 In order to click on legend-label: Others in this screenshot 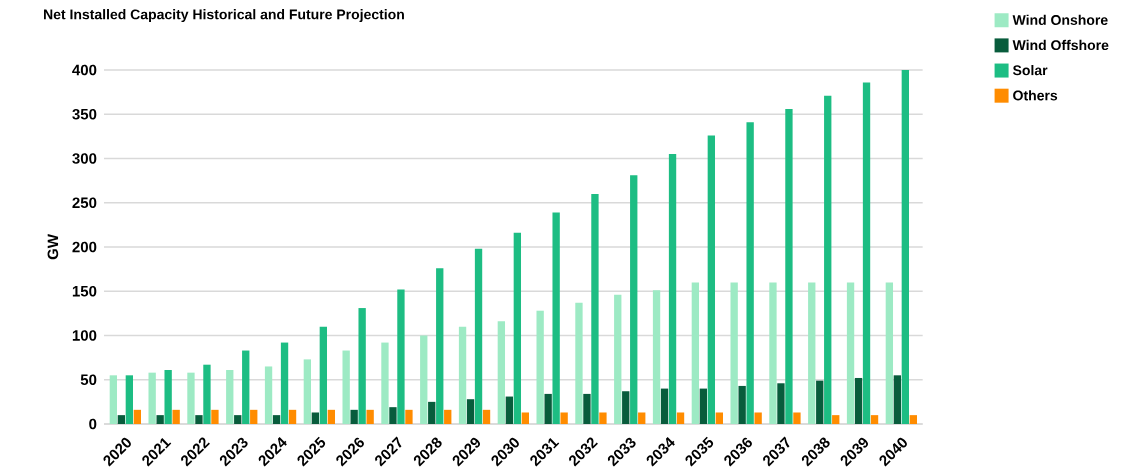, I will do `click(1035, 95)`.